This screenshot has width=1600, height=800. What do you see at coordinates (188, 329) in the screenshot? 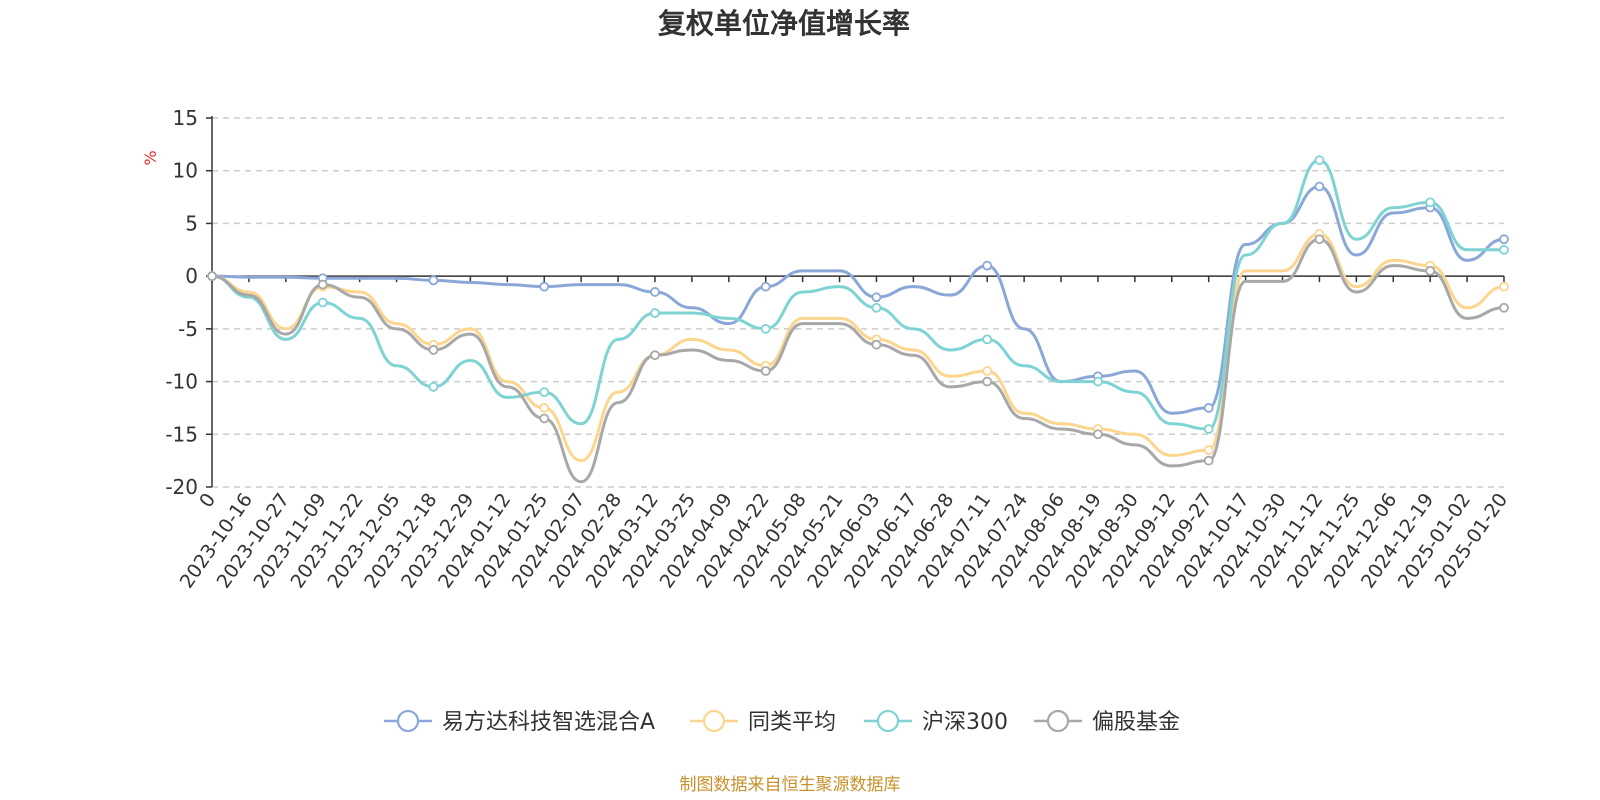
I see `y-tick-label: -5` at bounding box center [188, 329].